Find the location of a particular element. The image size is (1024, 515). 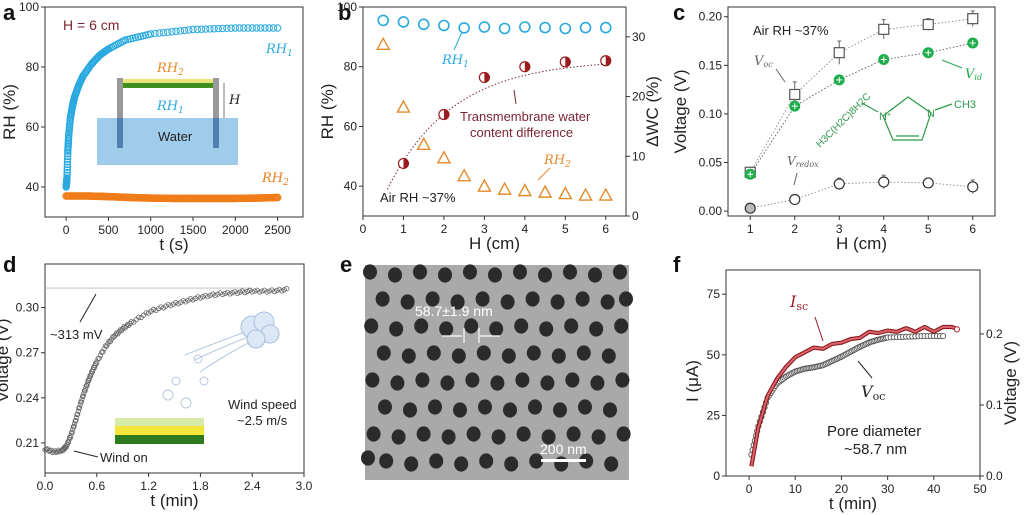

a-xtick-label: 1000 is located at coordinates (150, 230).